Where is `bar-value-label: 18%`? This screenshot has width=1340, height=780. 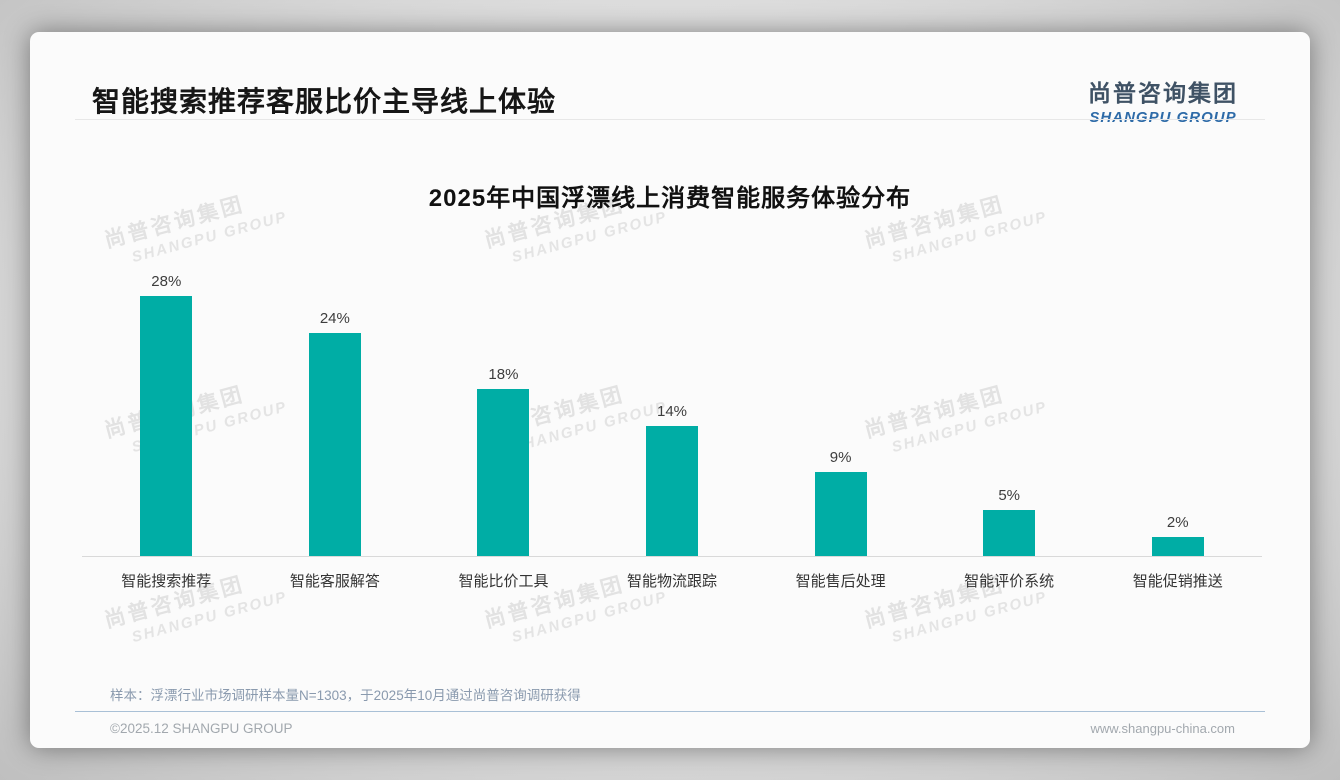 bar-value-label: 18% is located at coordinates (503, 374).